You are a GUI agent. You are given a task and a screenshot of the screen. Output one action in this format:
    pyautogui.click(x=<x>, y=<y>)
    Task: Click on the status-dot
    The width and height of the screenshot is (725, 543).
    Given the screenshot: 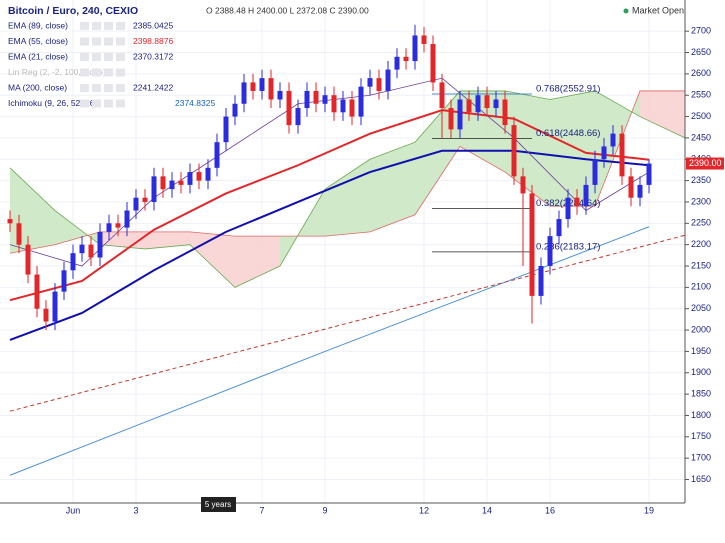 What is the action you would take?
    pyautogui.click(x=626, y=11)
    